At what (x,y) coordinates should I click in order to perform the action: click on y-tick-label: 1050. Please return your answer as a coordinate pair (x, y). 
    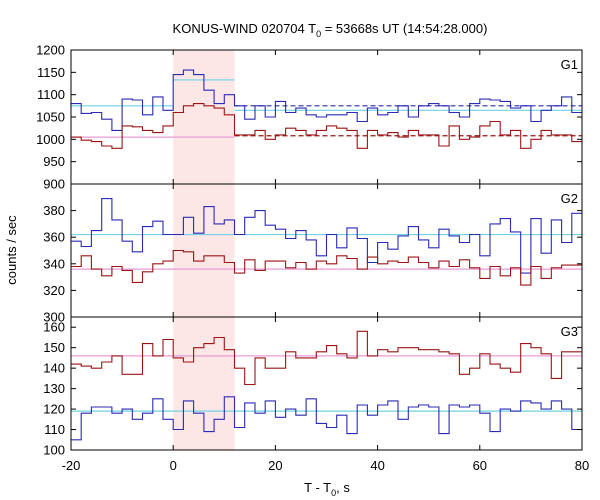
    Looking at the image, I should click on (50, 117).